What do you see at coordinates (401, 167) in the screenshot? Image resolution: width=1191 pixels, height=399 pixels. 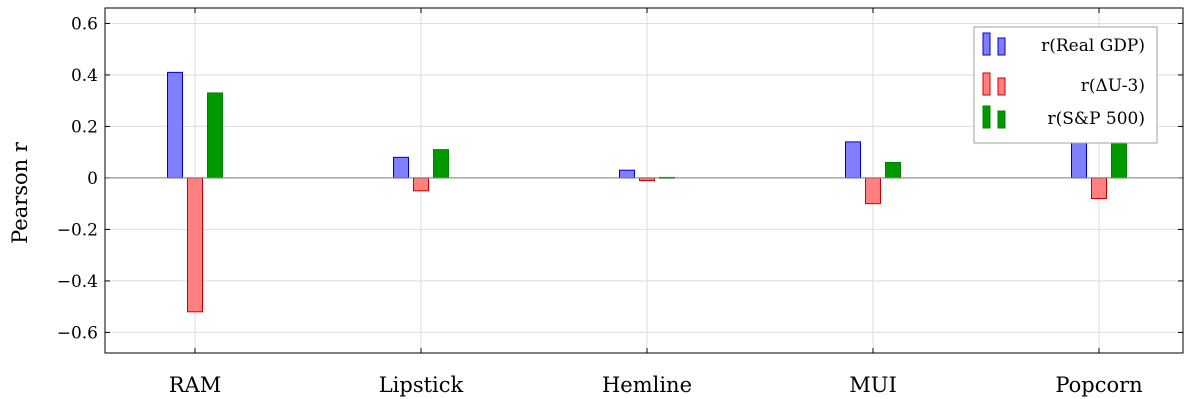 I see `bar-series-0-lipstick` at bounding box center [401, 167].